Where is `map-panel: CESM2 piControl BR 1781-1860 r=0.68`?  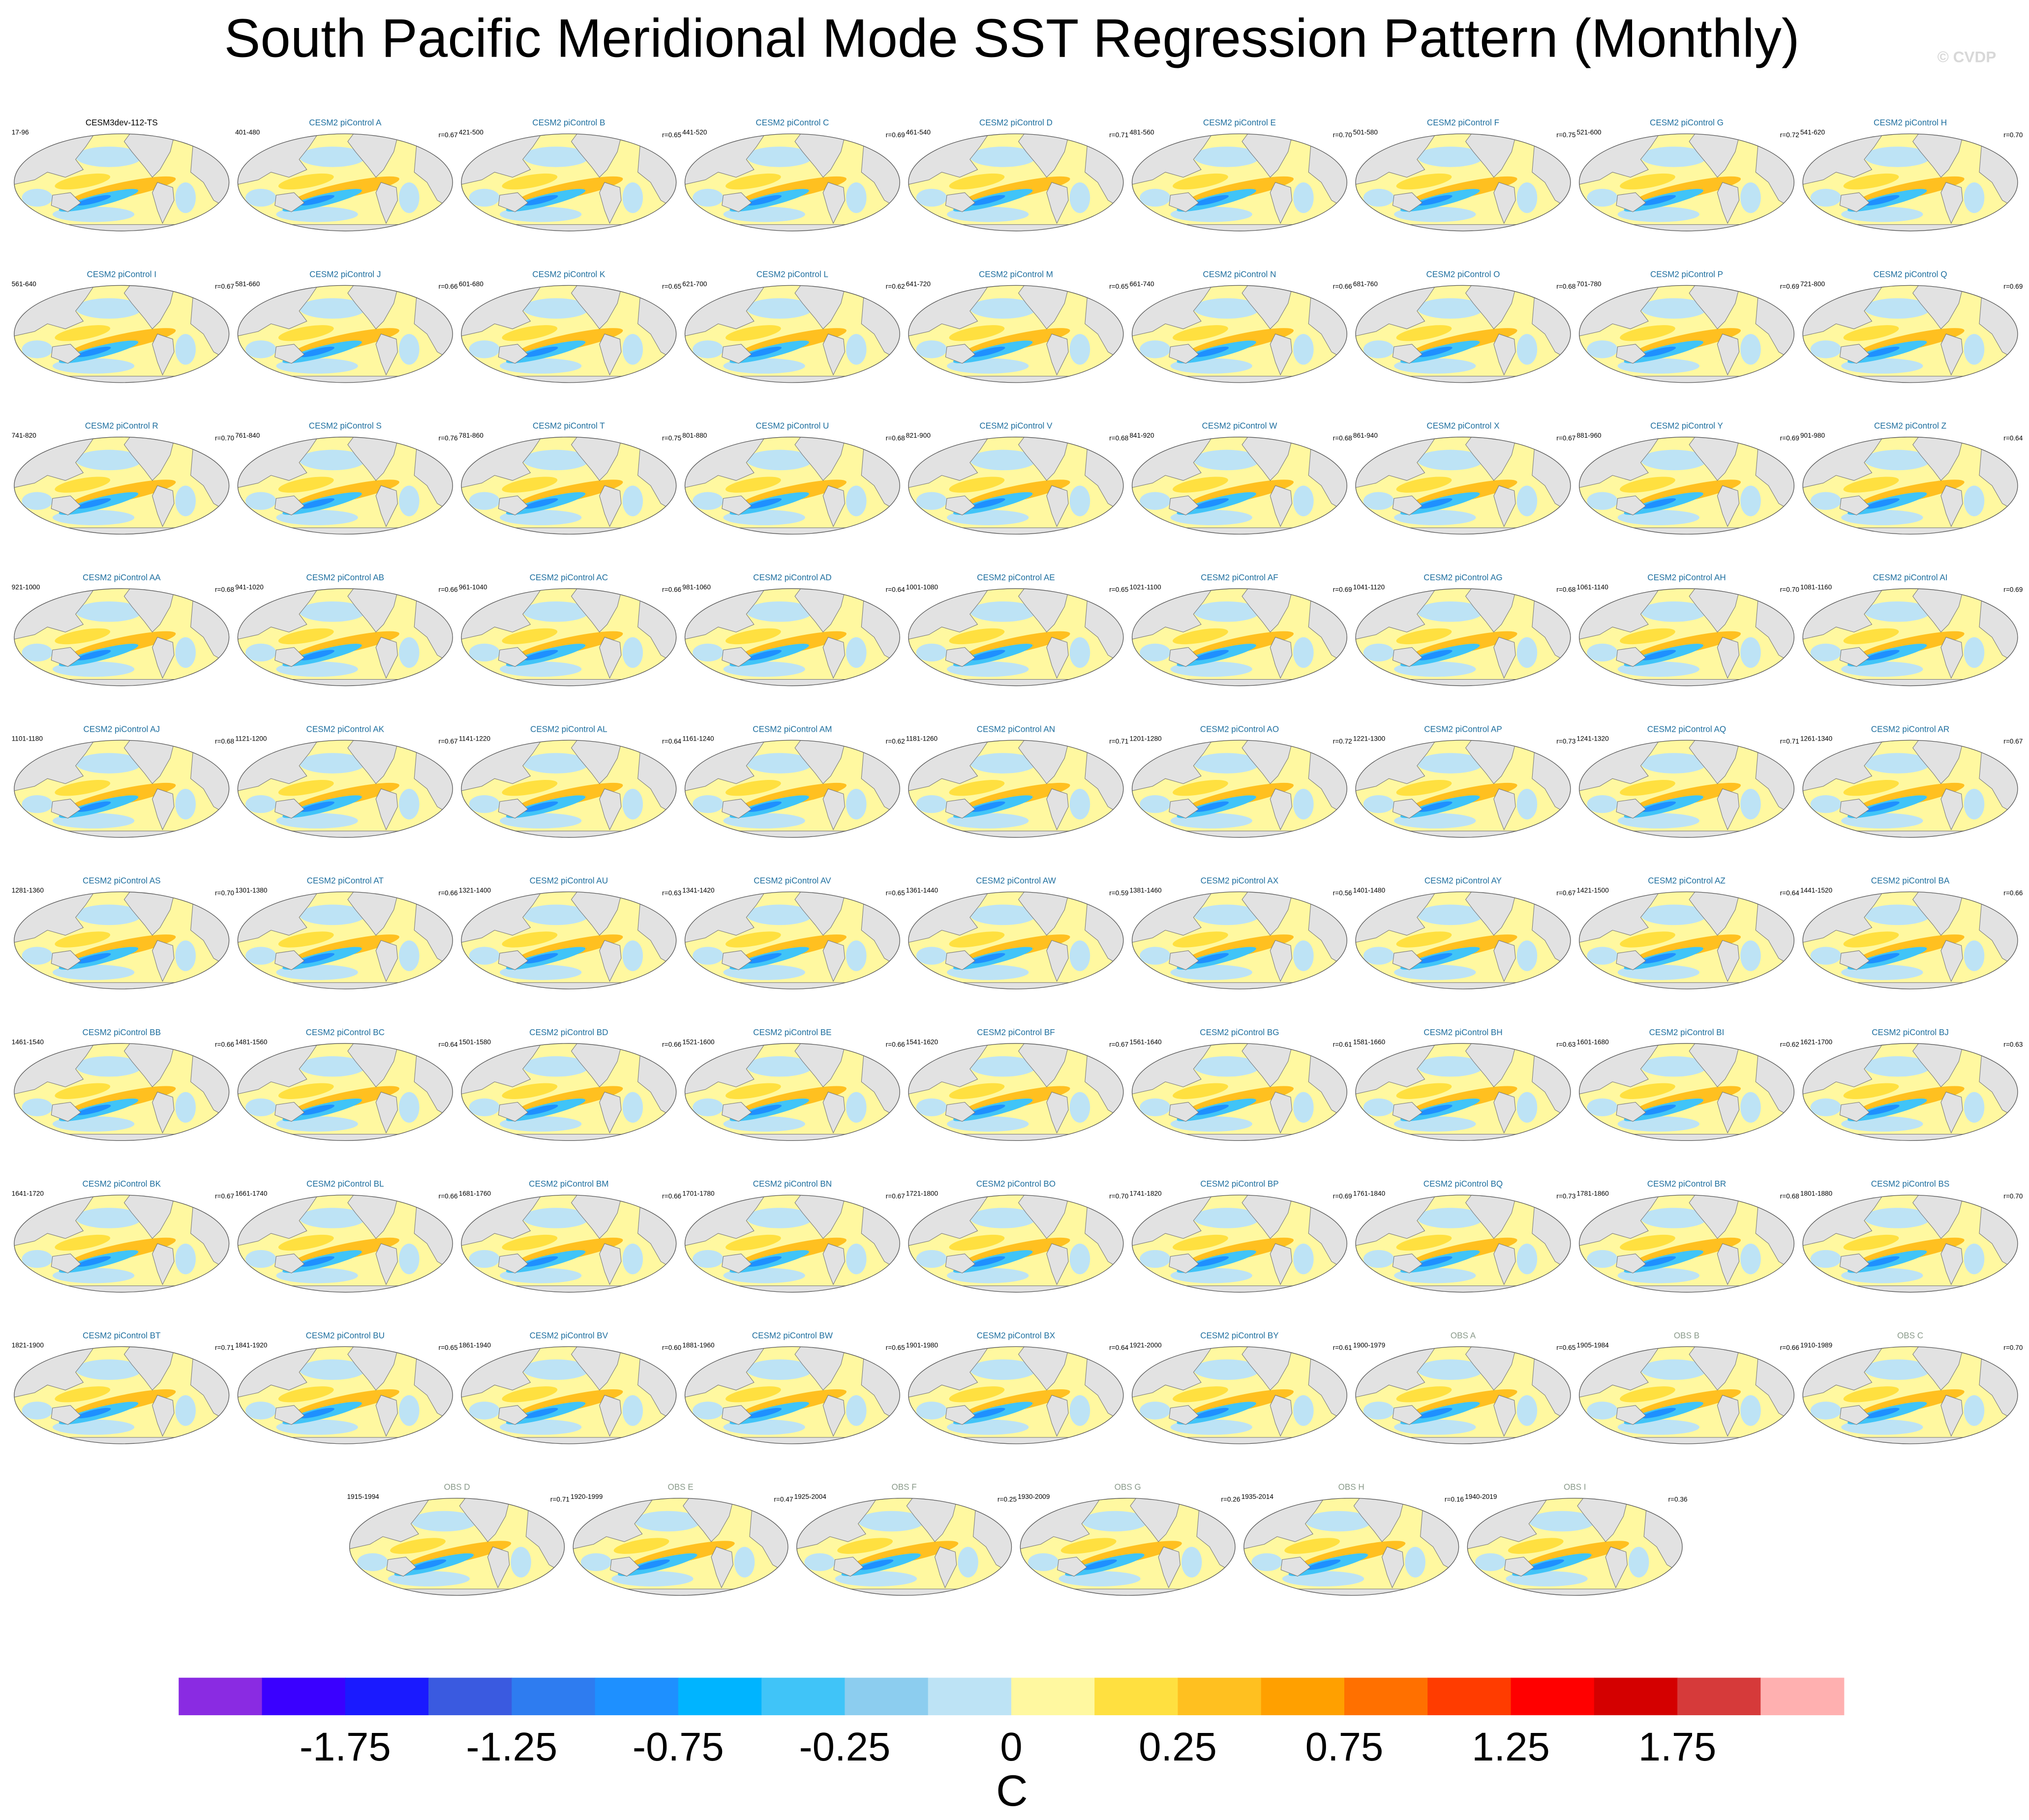 map-panel: CESM2 piControl BR 1781-1860 r=0.68 is located at coordinates (1687, 1237).